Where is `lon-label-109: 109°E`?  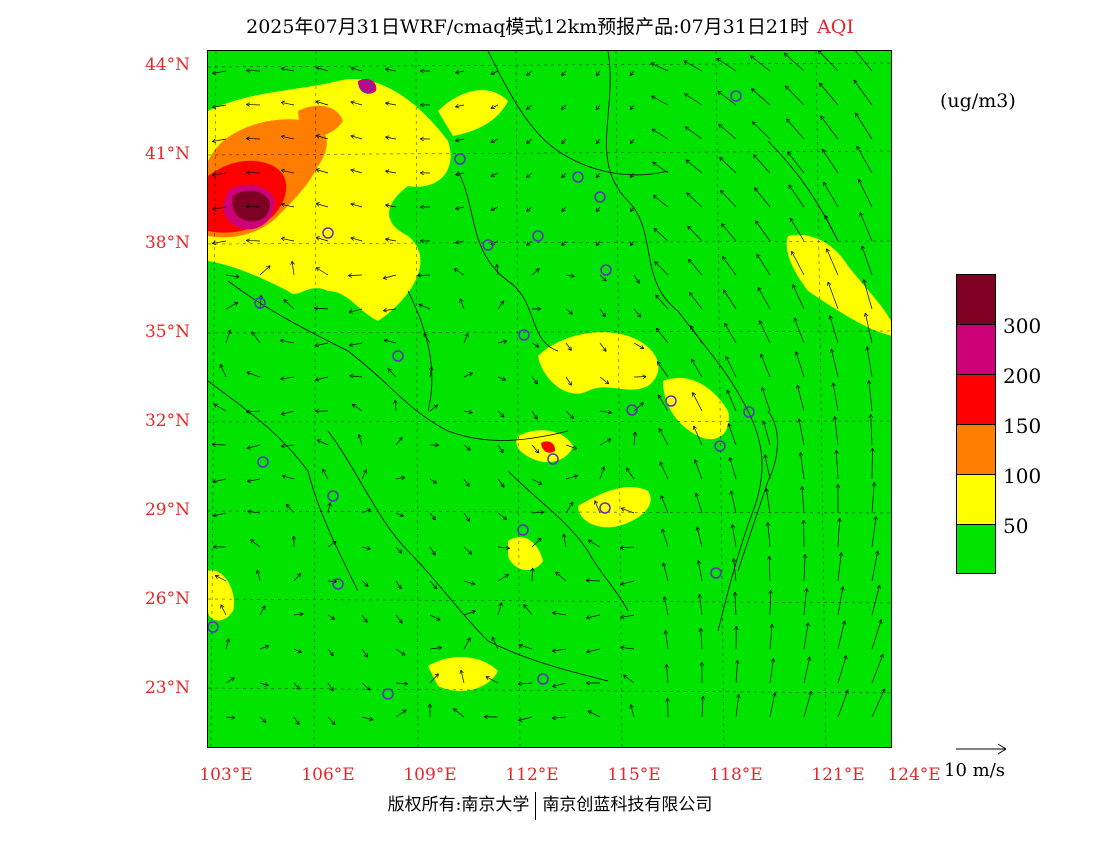
lon-label-109: 109°E is located at coordinates (430, 775).